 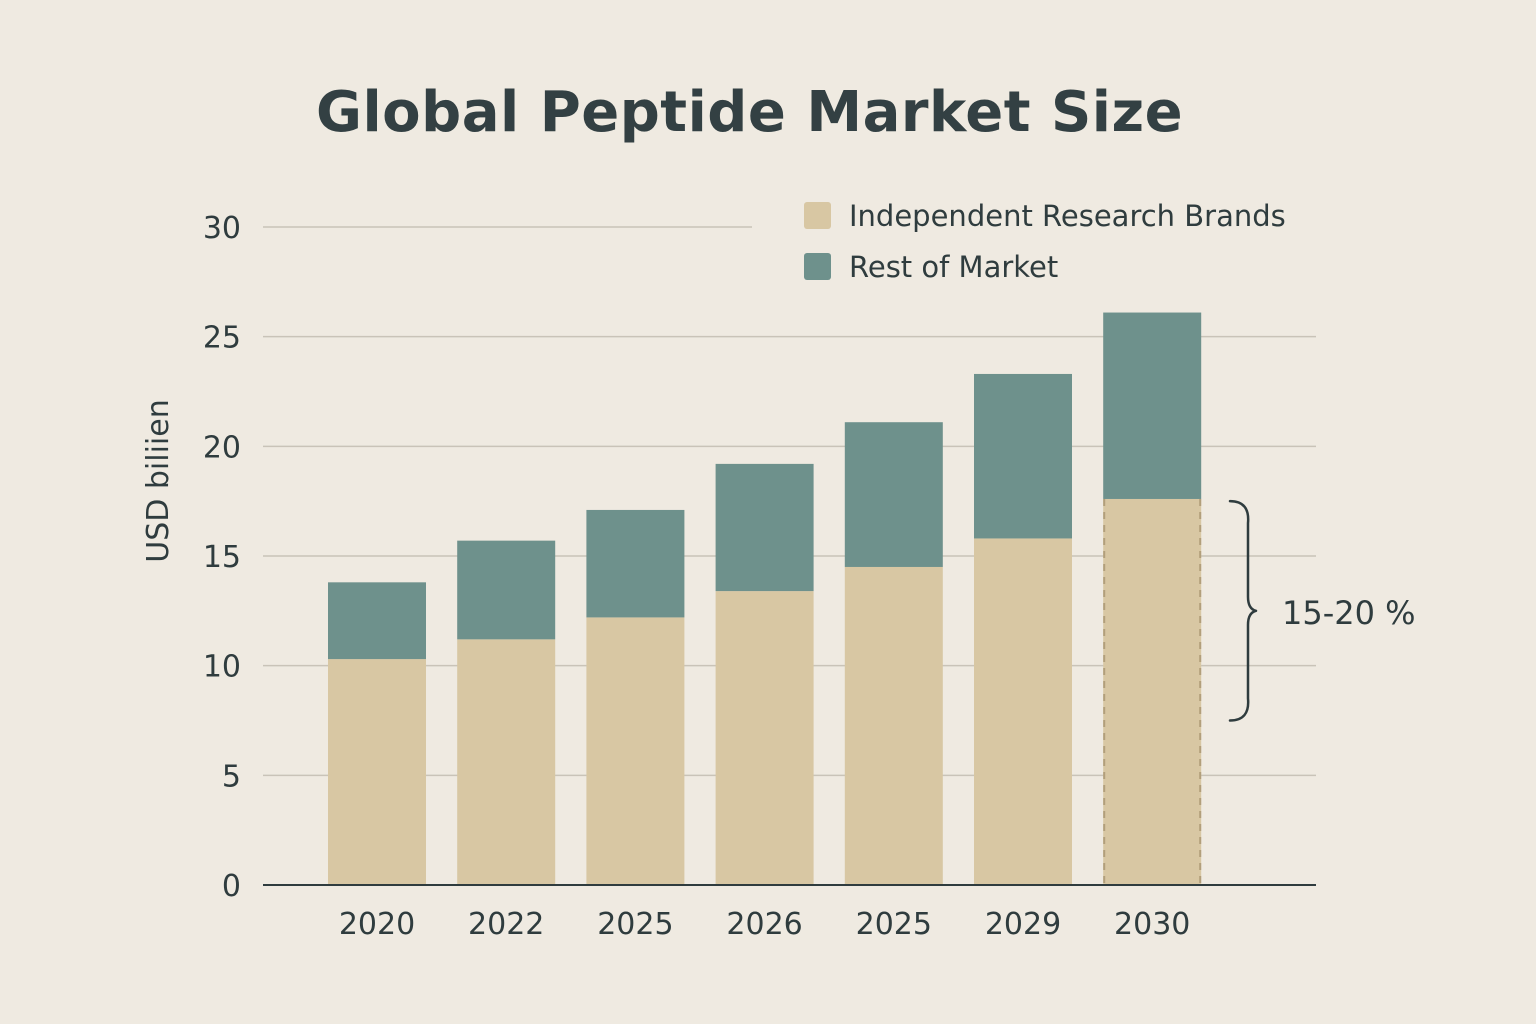 What do you see at coordinates (222, 447) in the screenshot?
I see `y-tick-label: 20` at bounding box center [222, 447].